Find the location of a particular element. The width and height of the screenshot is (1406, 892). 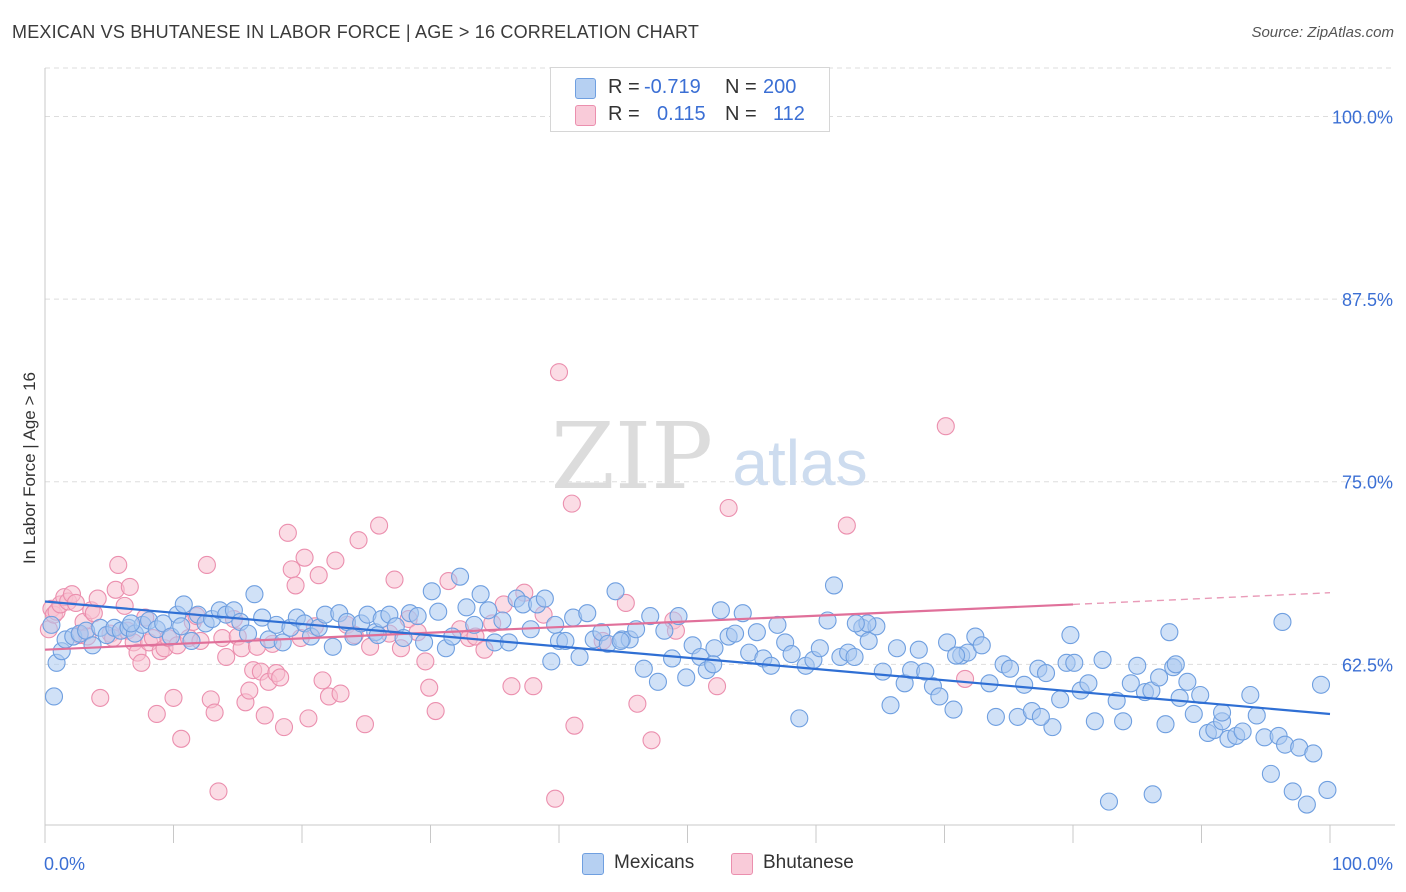

legend-n-value-mexicans: 200 is located at coordinates (780, 87).